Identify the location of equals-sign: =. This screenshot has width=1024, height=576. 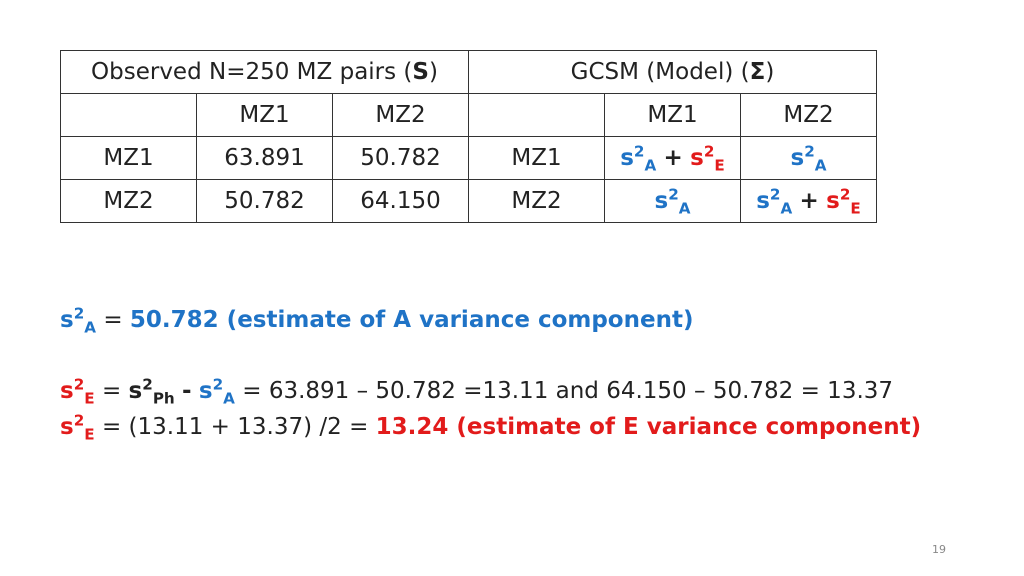
(113, 320).